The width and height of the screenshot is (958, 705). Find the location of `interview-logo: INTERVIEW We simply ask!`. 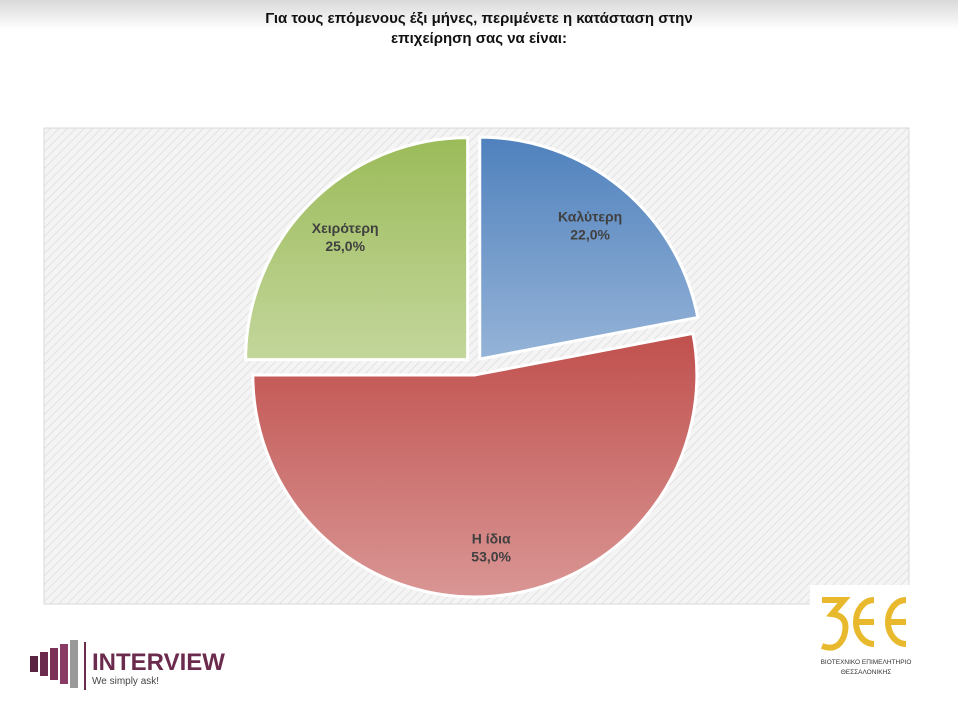

interview-logo: INTERVIEW We simply ask! is located at coordinates (127, 665).